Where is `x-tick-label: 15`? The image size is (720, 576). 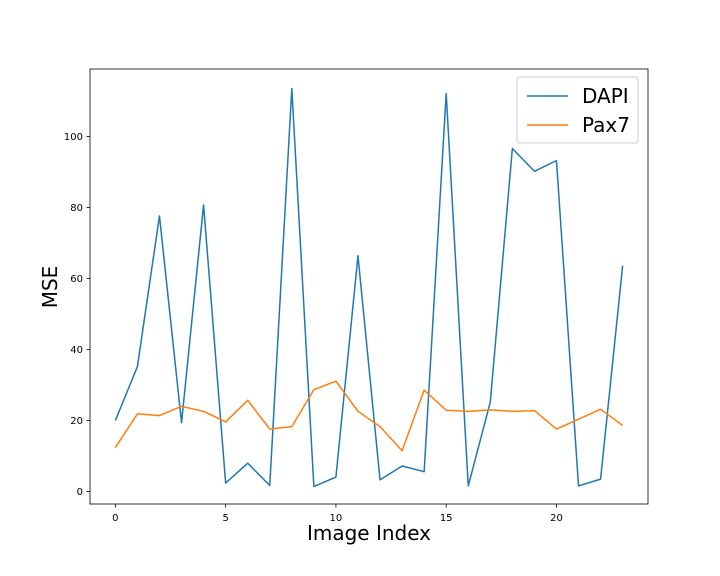 x-tick-label: 15 is located at coordinates (446, 518).